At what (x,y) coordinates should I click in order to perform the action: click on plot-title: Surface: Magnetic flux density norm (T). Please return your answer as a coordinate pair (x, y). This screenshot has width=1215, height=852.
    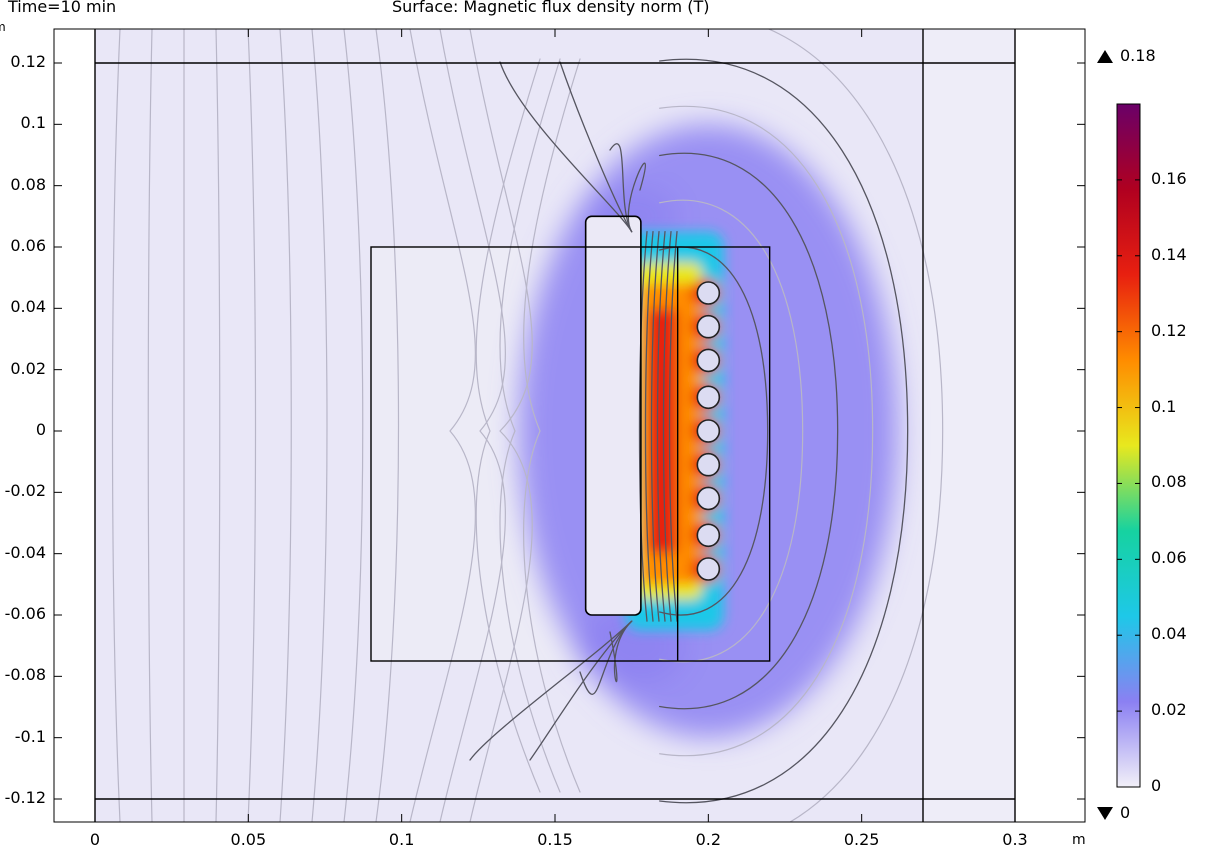
    Looking at the image, I should click on (551, 8).